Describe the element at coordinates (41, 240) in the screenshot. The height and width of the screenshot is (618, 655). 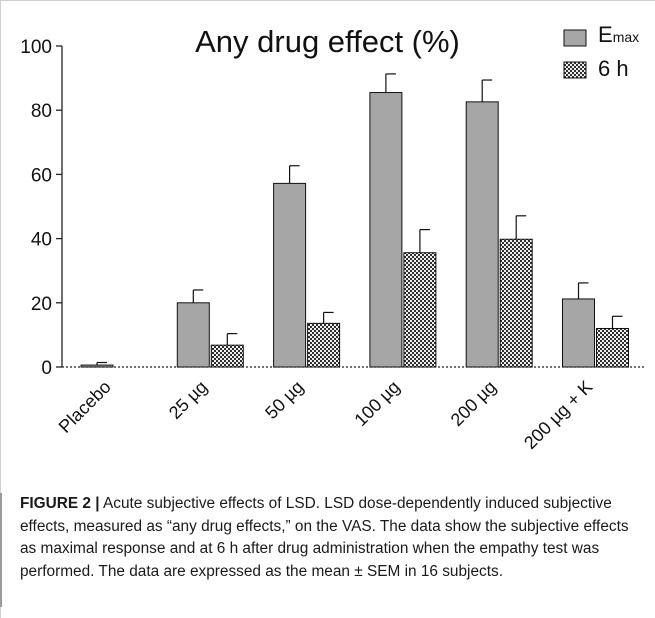
I see `y-tick-label: 40` at that location.